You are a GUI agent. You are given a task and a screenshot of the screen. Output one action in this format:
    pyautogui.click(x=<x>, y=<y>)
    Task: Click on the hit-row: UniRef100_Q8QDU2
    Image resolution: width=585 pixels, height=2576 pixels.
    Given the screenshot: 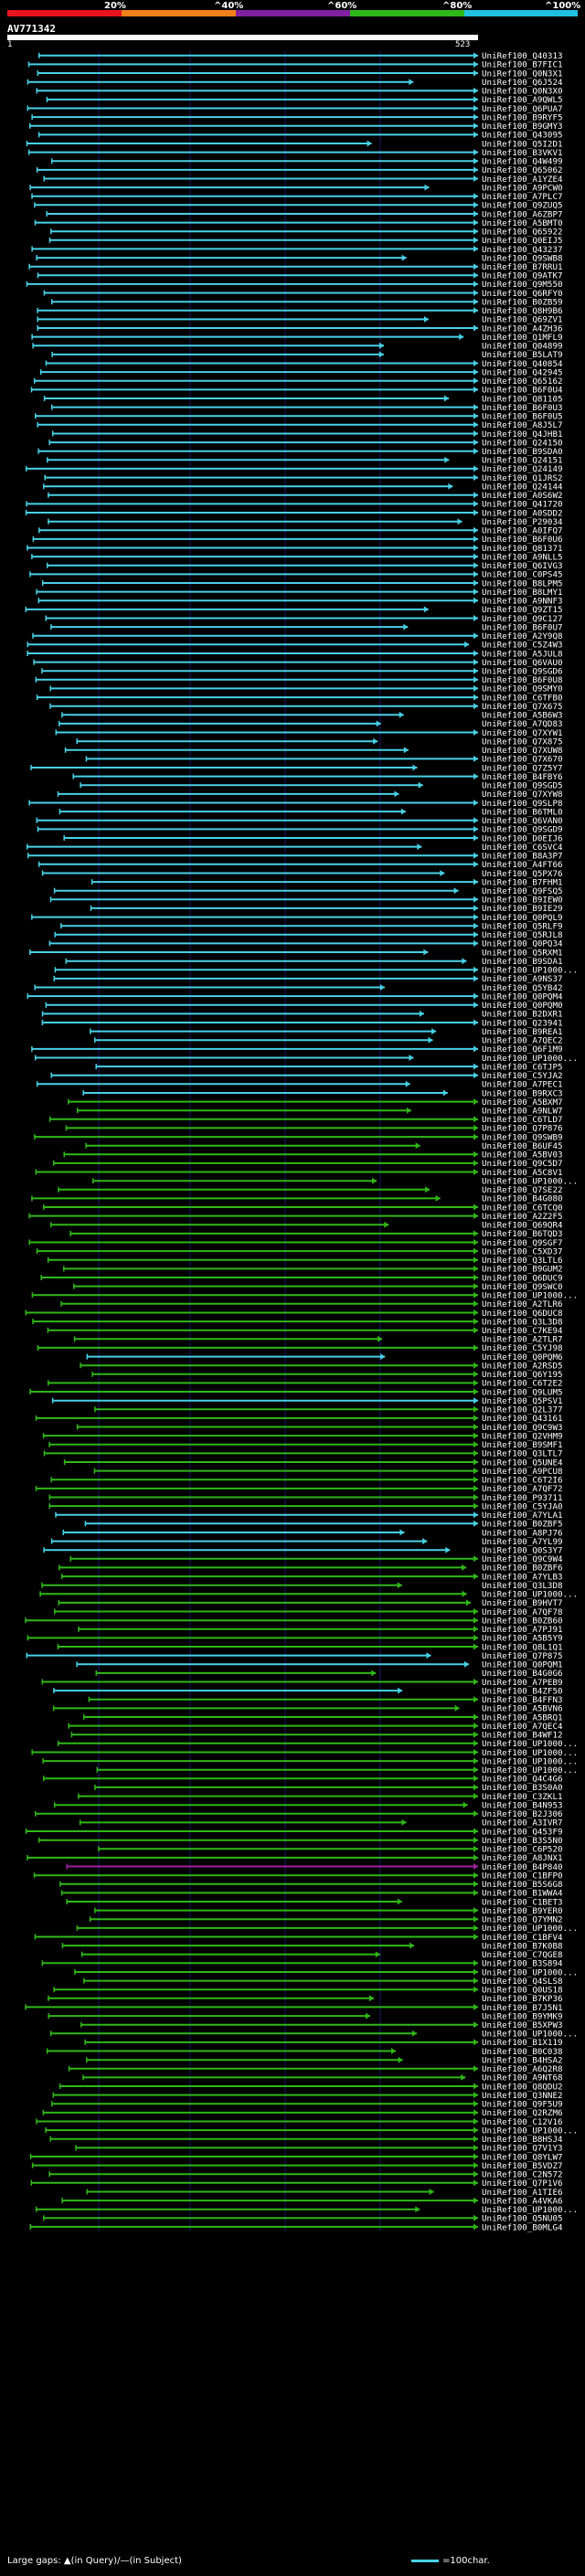 What is the action you would take?
    pyautogui.click(x=311, y=2087)
    